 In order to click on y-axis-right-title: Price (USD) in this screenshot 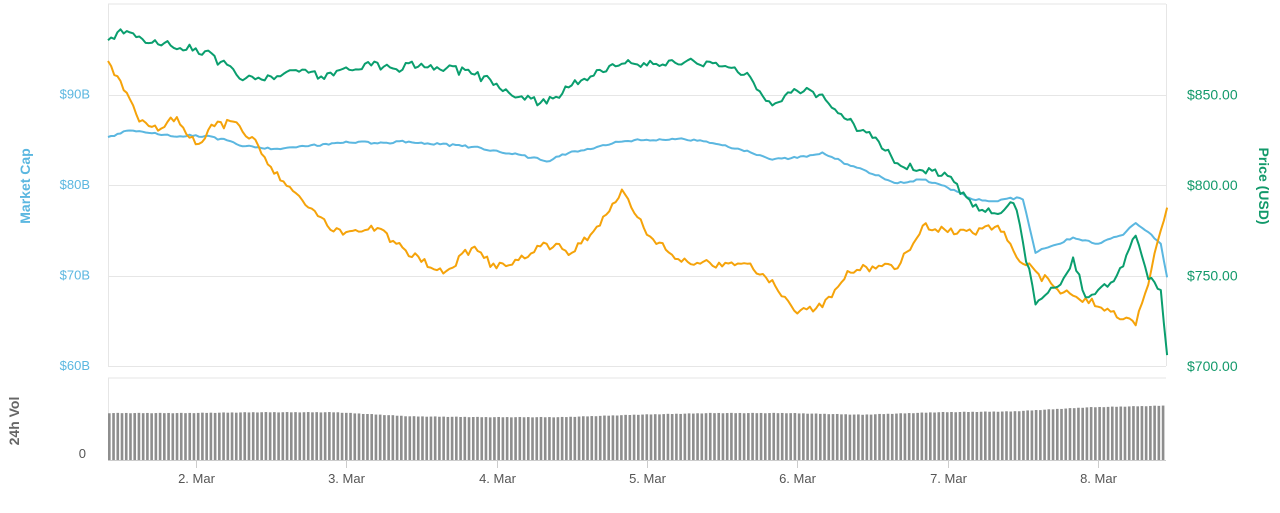, I will do `click(1264, 185)`.